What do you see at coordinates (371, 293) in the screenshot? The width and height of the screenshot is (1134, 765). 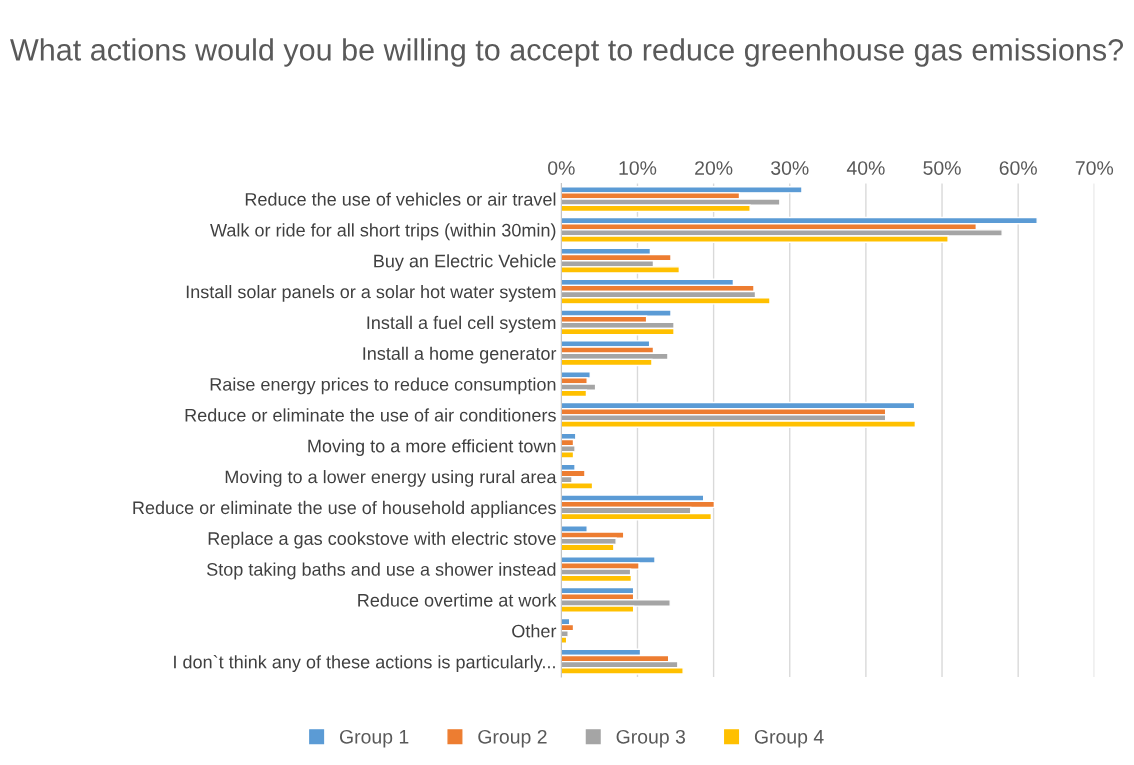 I see `y-tick-label: Install solar panels or a solar hot water system` at bounding box center [371, 293].